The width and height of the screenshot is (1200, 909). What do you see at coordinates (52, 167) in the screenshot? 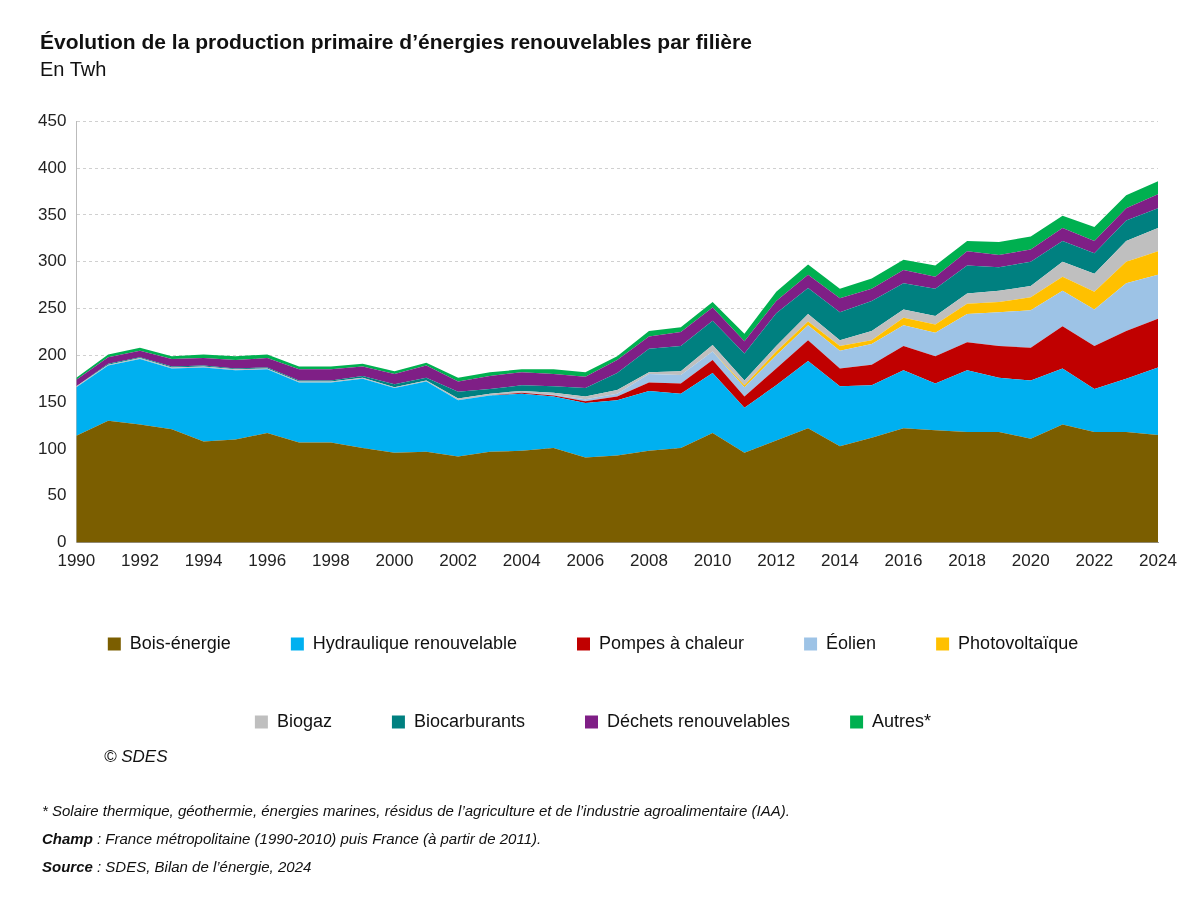
I see `y-tick-label: 400` at bounding box center [52, 167].